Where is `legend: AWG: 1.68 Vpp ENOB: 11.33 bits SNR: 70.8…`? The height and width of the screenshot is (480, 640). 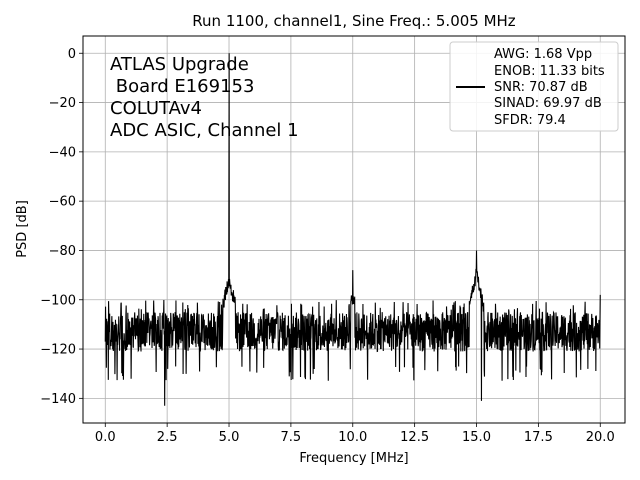
legend: AWG: 1.68 Vpp ENOB: 11.33 bits SNR: 70.8… is located at coordinates (534, 86).